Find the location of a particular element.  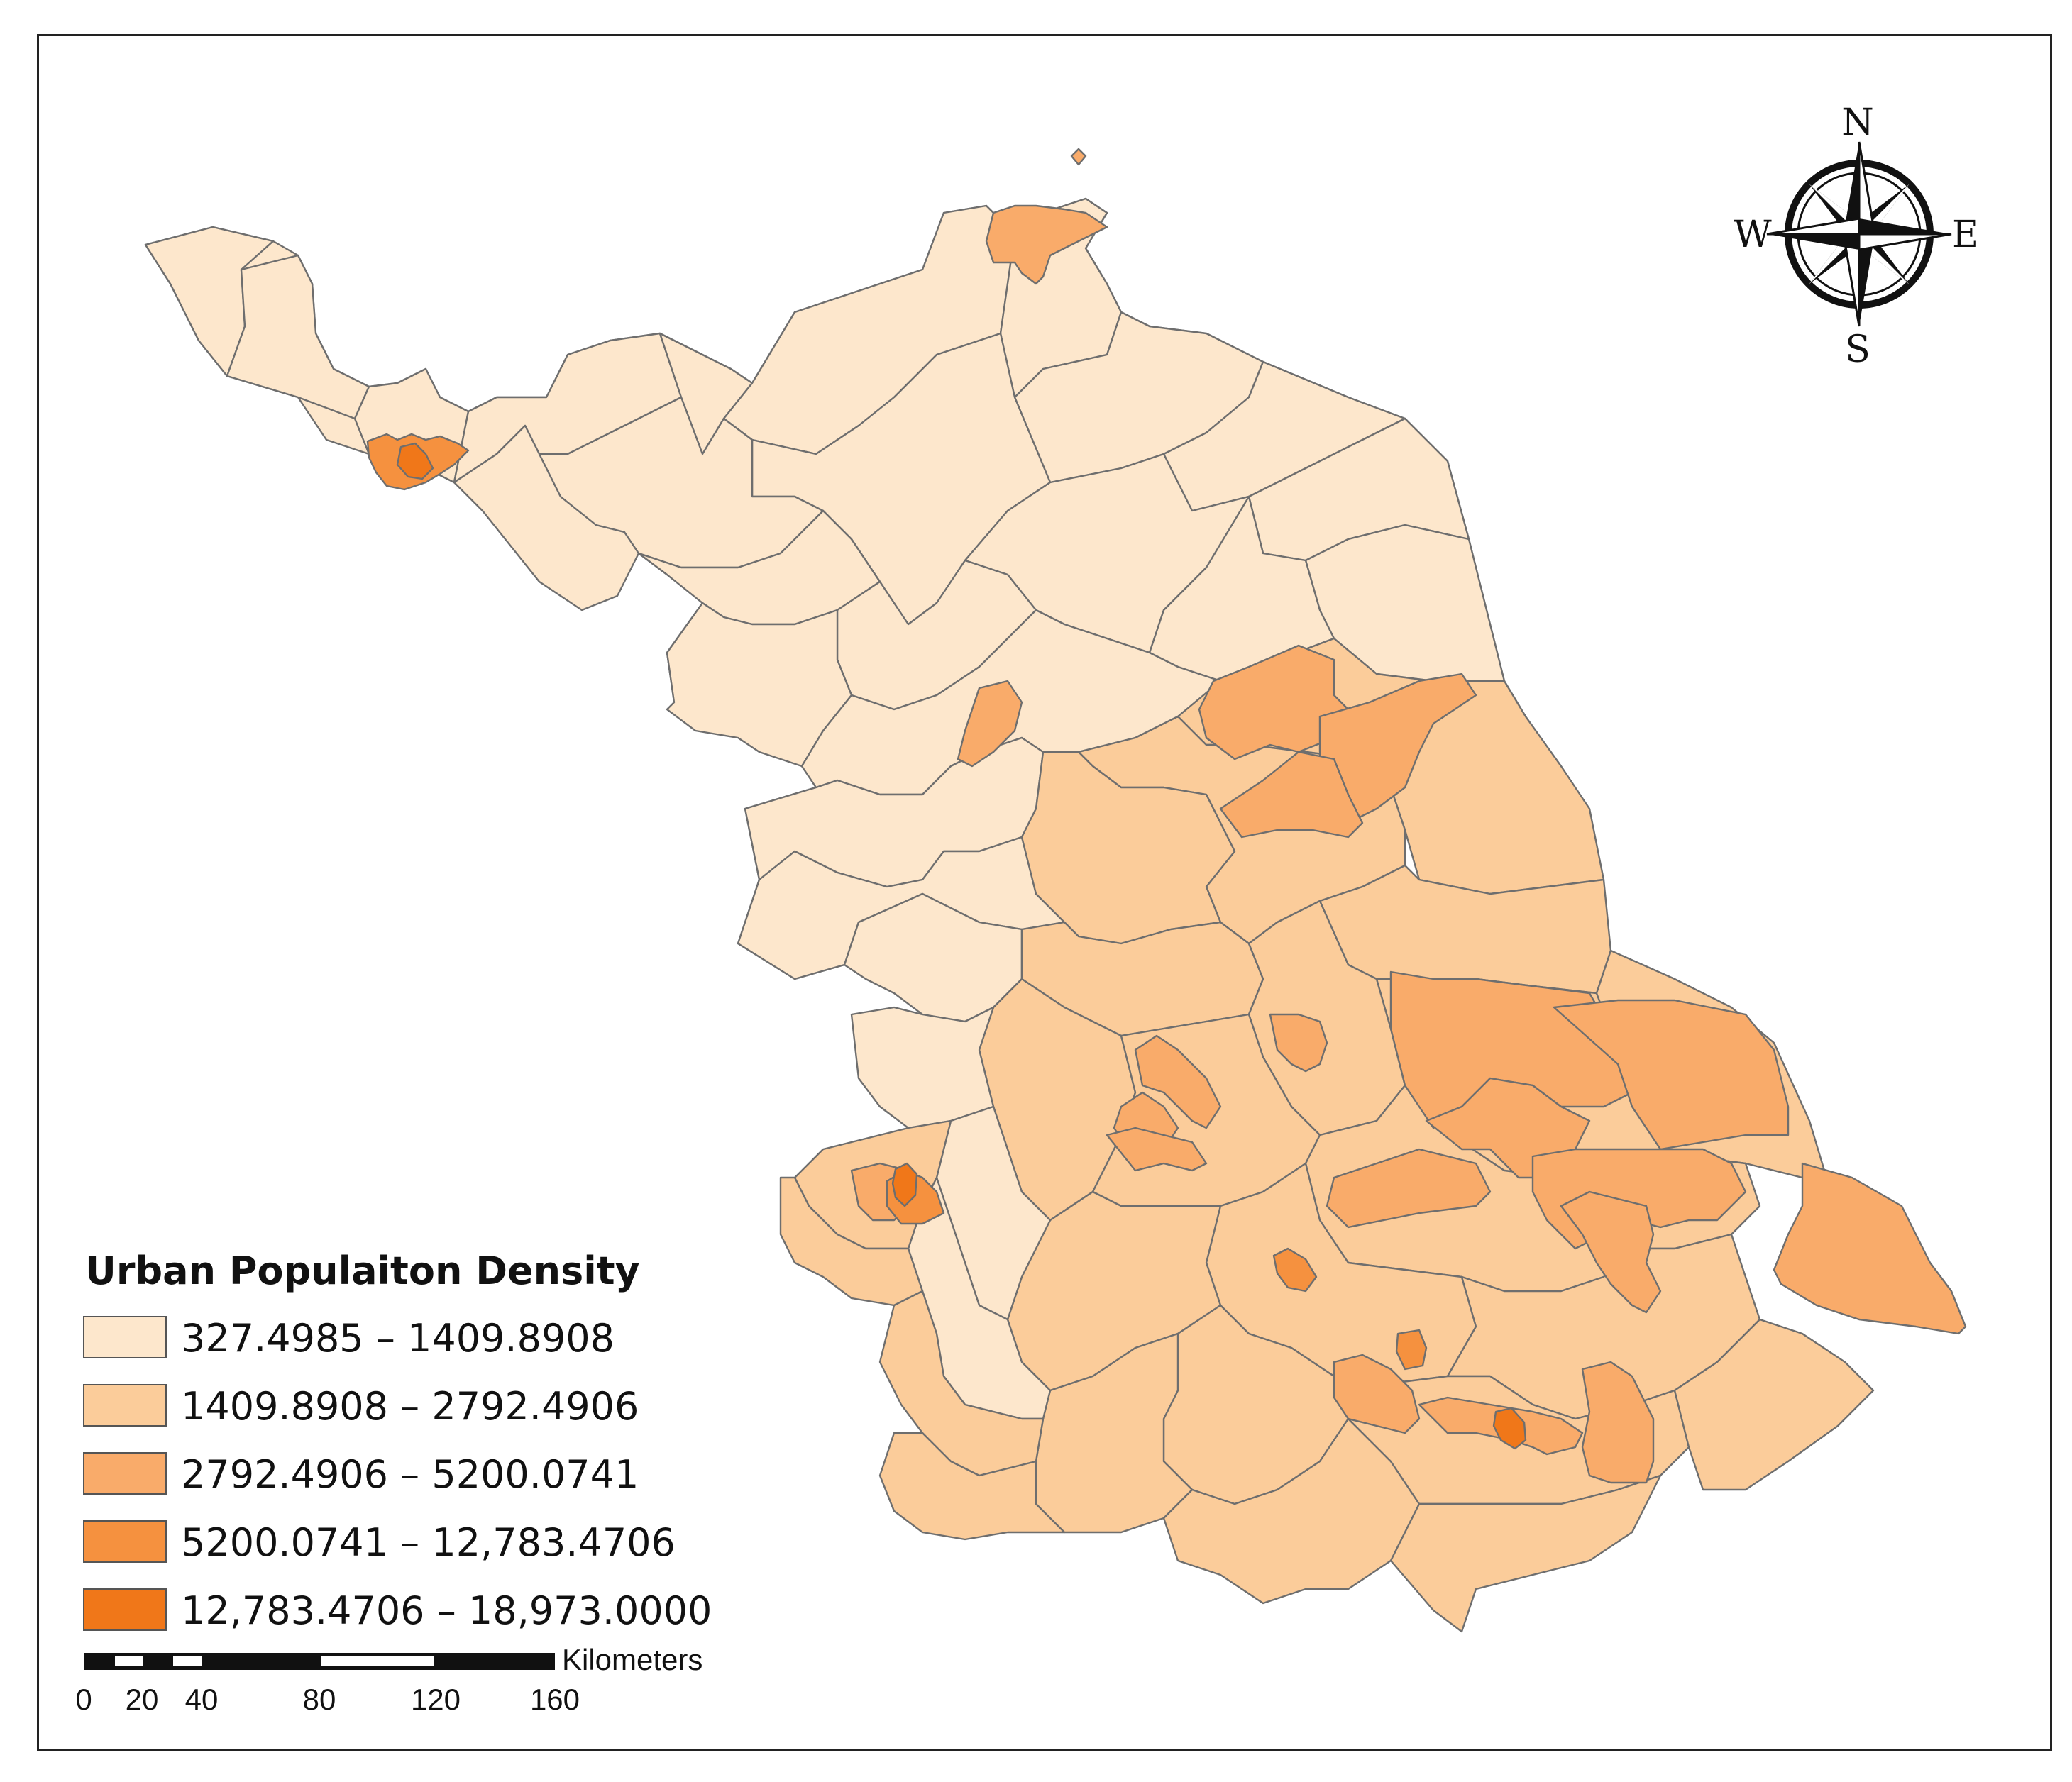

legend-item-4: 5200.0741 – 12,783.4706 is located at coordinates (379, 1542).